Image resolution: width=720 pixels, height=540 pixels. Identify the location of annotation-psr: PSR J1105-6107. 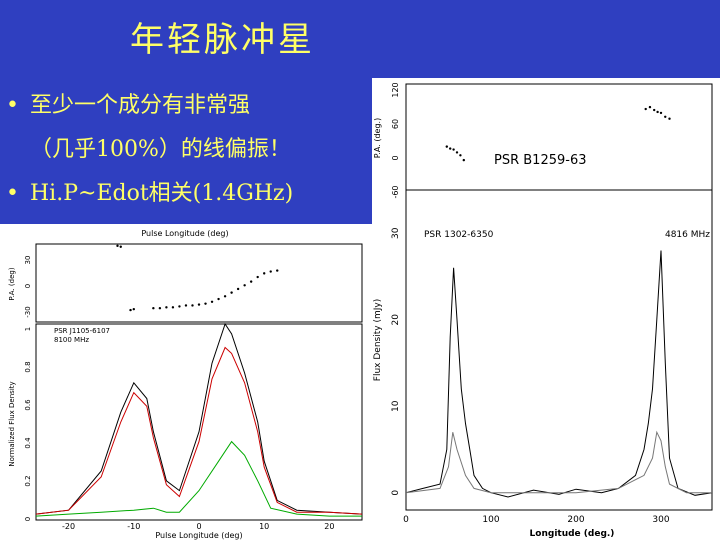
(82, 331).